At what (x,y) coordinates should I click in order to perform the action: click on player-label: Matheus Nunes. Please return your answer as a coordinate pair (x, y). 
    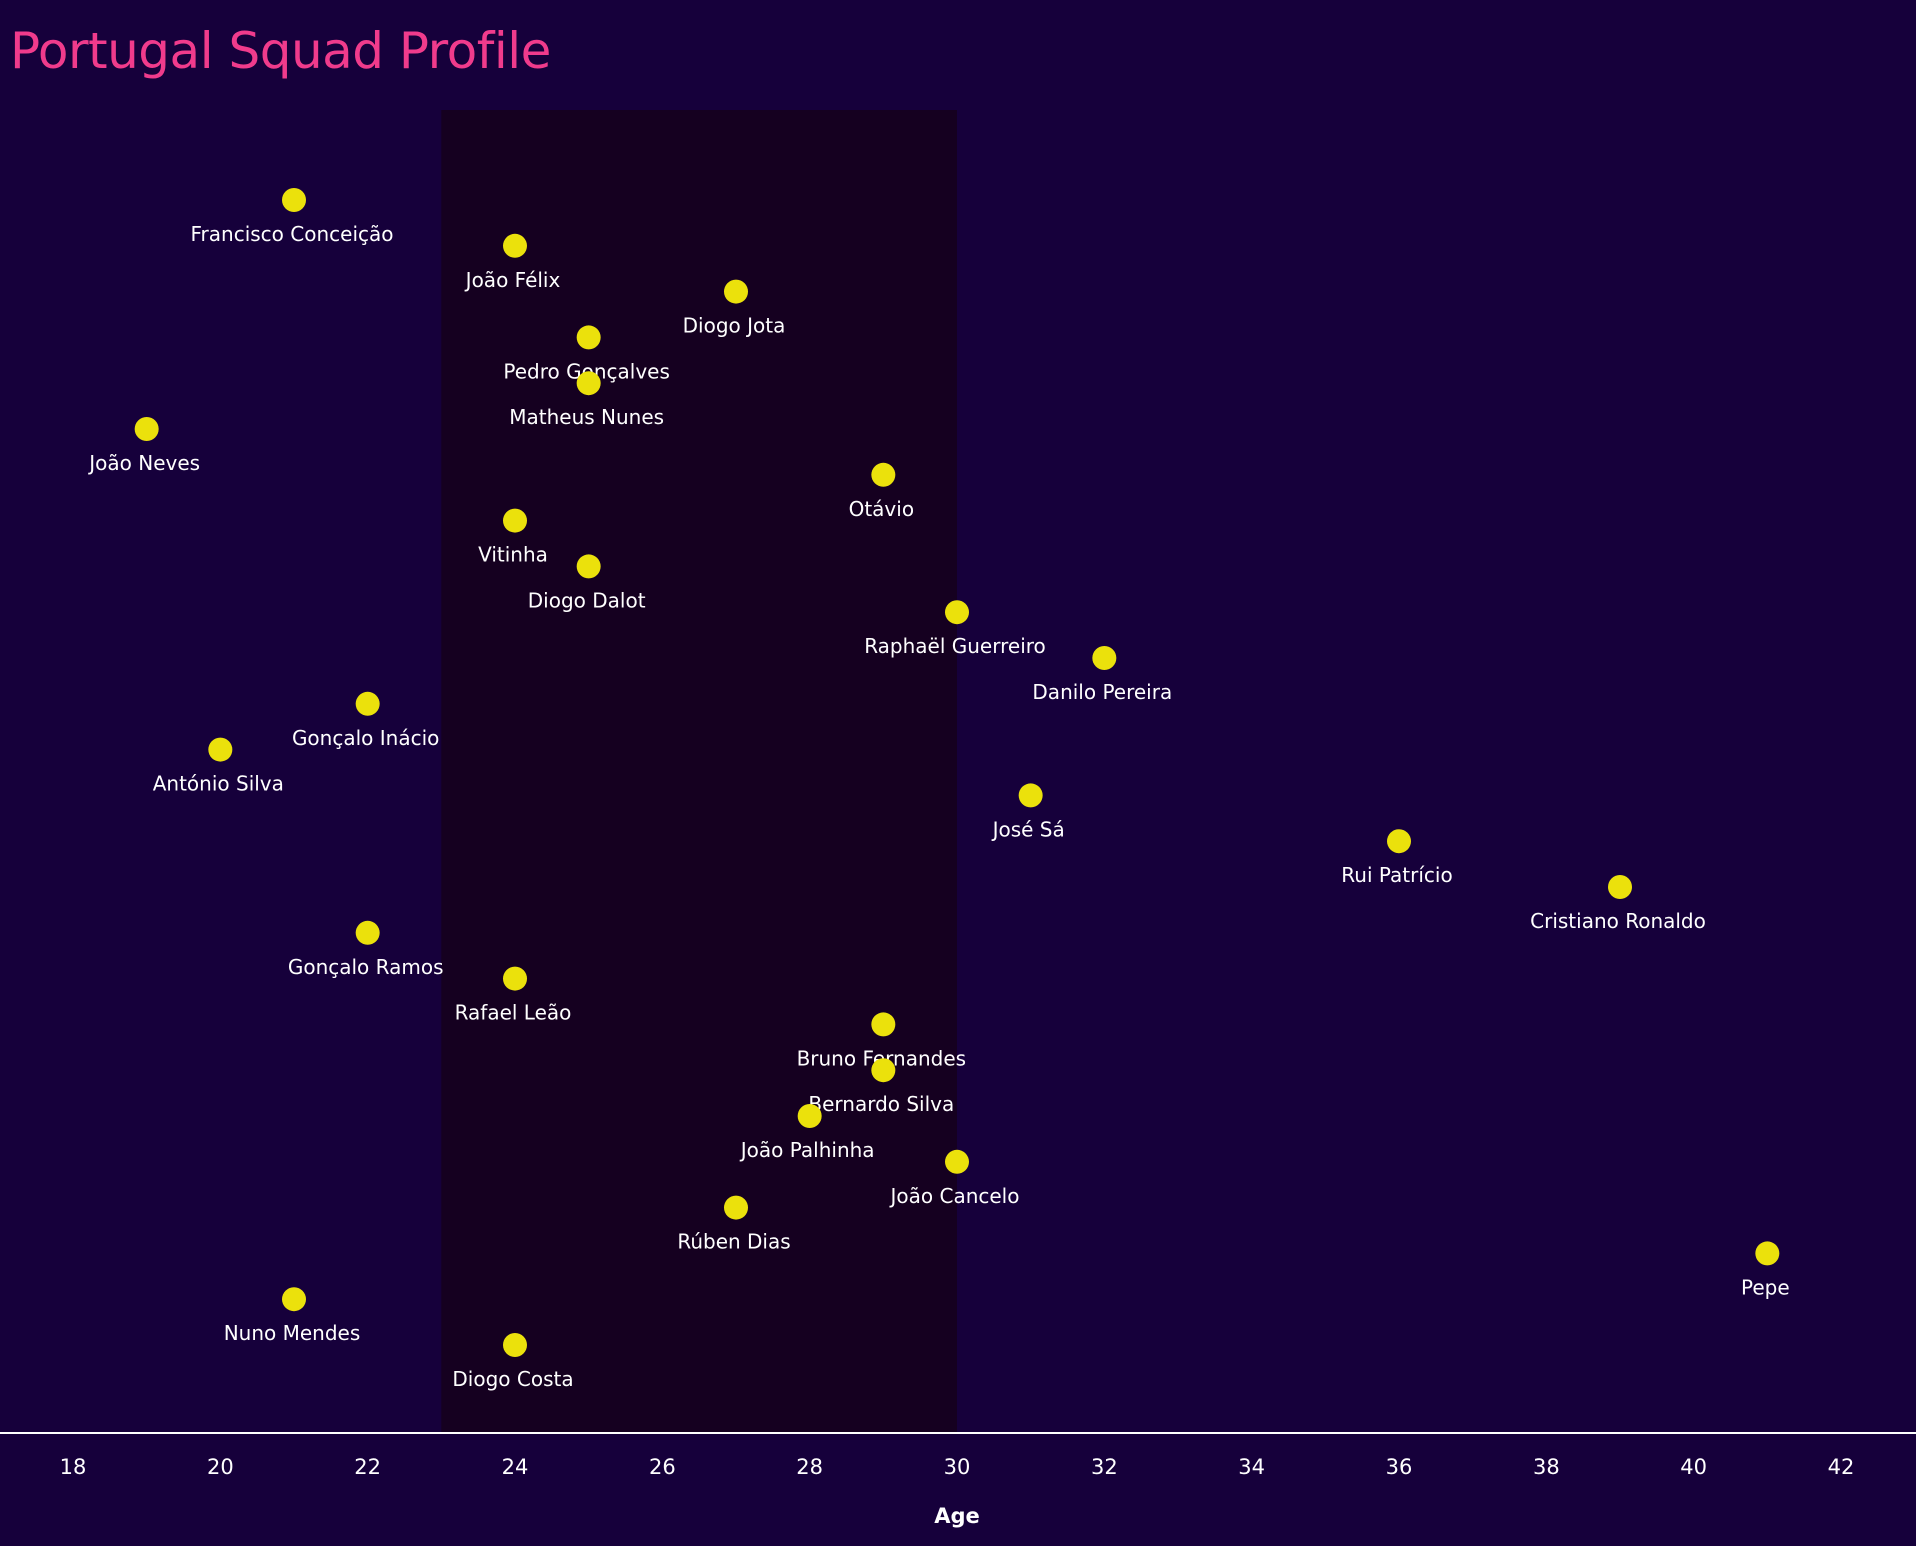
    Looking at the image, I should click on (586, 417).